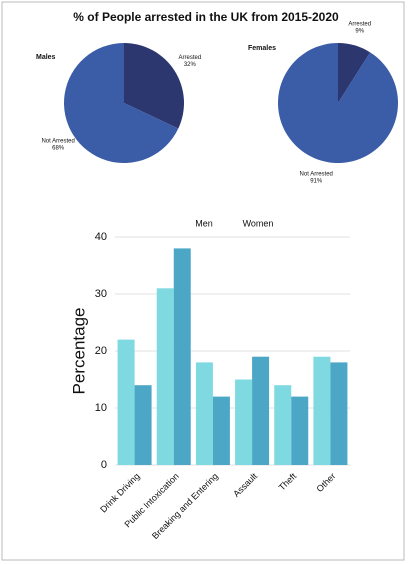 The image size is (408, 564). What do you see at coordinates (316, 181) in the screenshot?
I see `slice-value: 91%` at bounding box center [316, 181].